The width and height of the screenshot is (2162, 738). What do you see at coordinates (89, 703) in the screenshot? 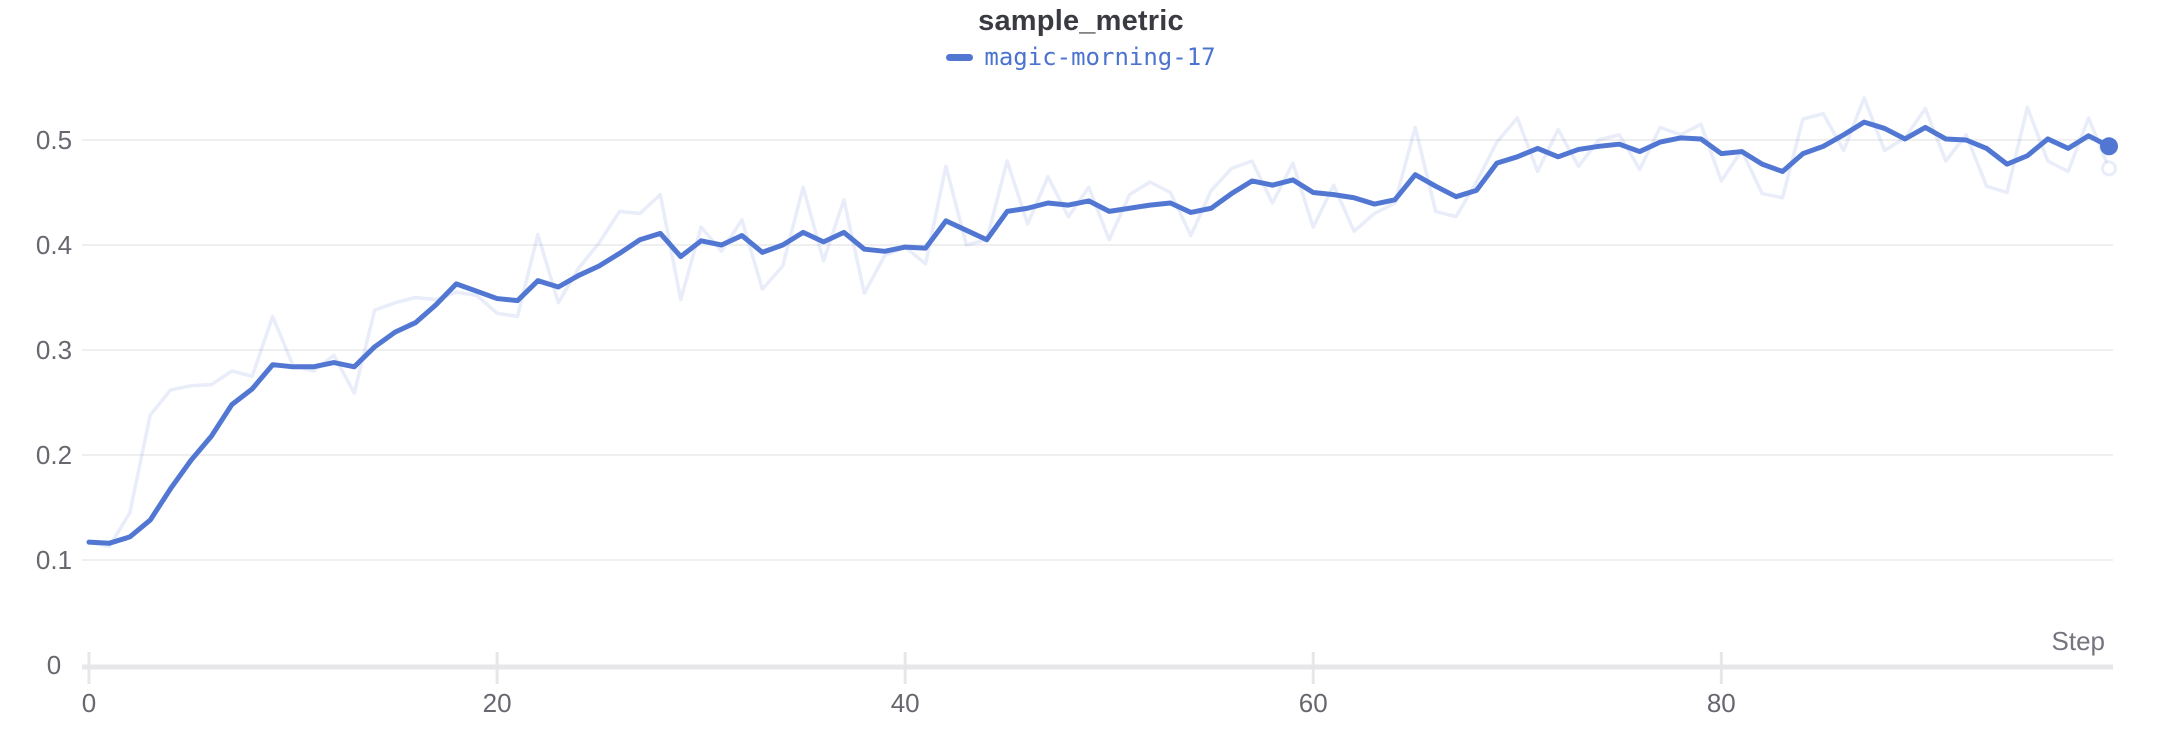
I see `x-tick-label: 0` at bounding box center [89, 703].